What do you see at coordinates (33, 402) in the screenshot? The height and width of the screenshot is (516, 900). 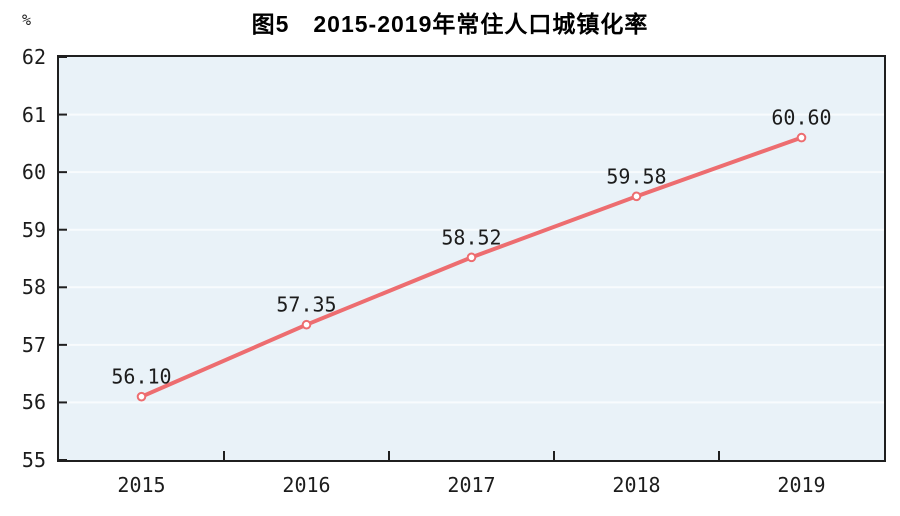 I see `y-axis-tick-label: 56` at bounding box center [33, 402].